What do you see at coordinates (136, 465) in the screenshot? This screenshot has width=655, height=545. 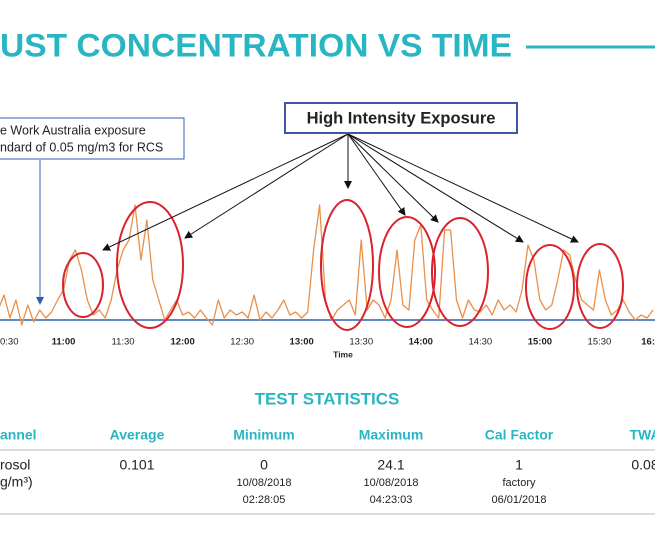 I see `table-cell: 0.101` at bounding box center [136, 465].